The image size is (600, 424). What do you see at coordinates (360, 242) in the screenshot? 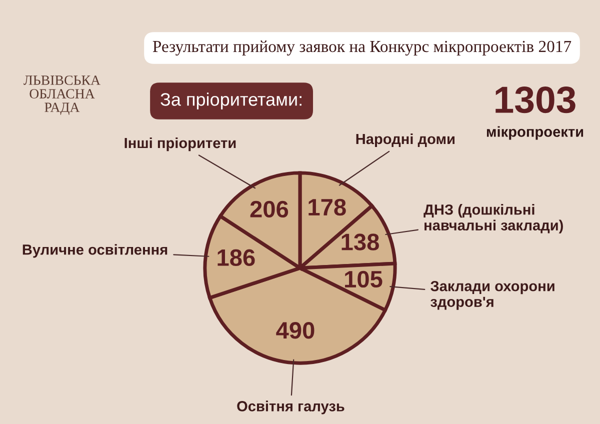
I see `data-label: 138` at bounding box center [360, 242].